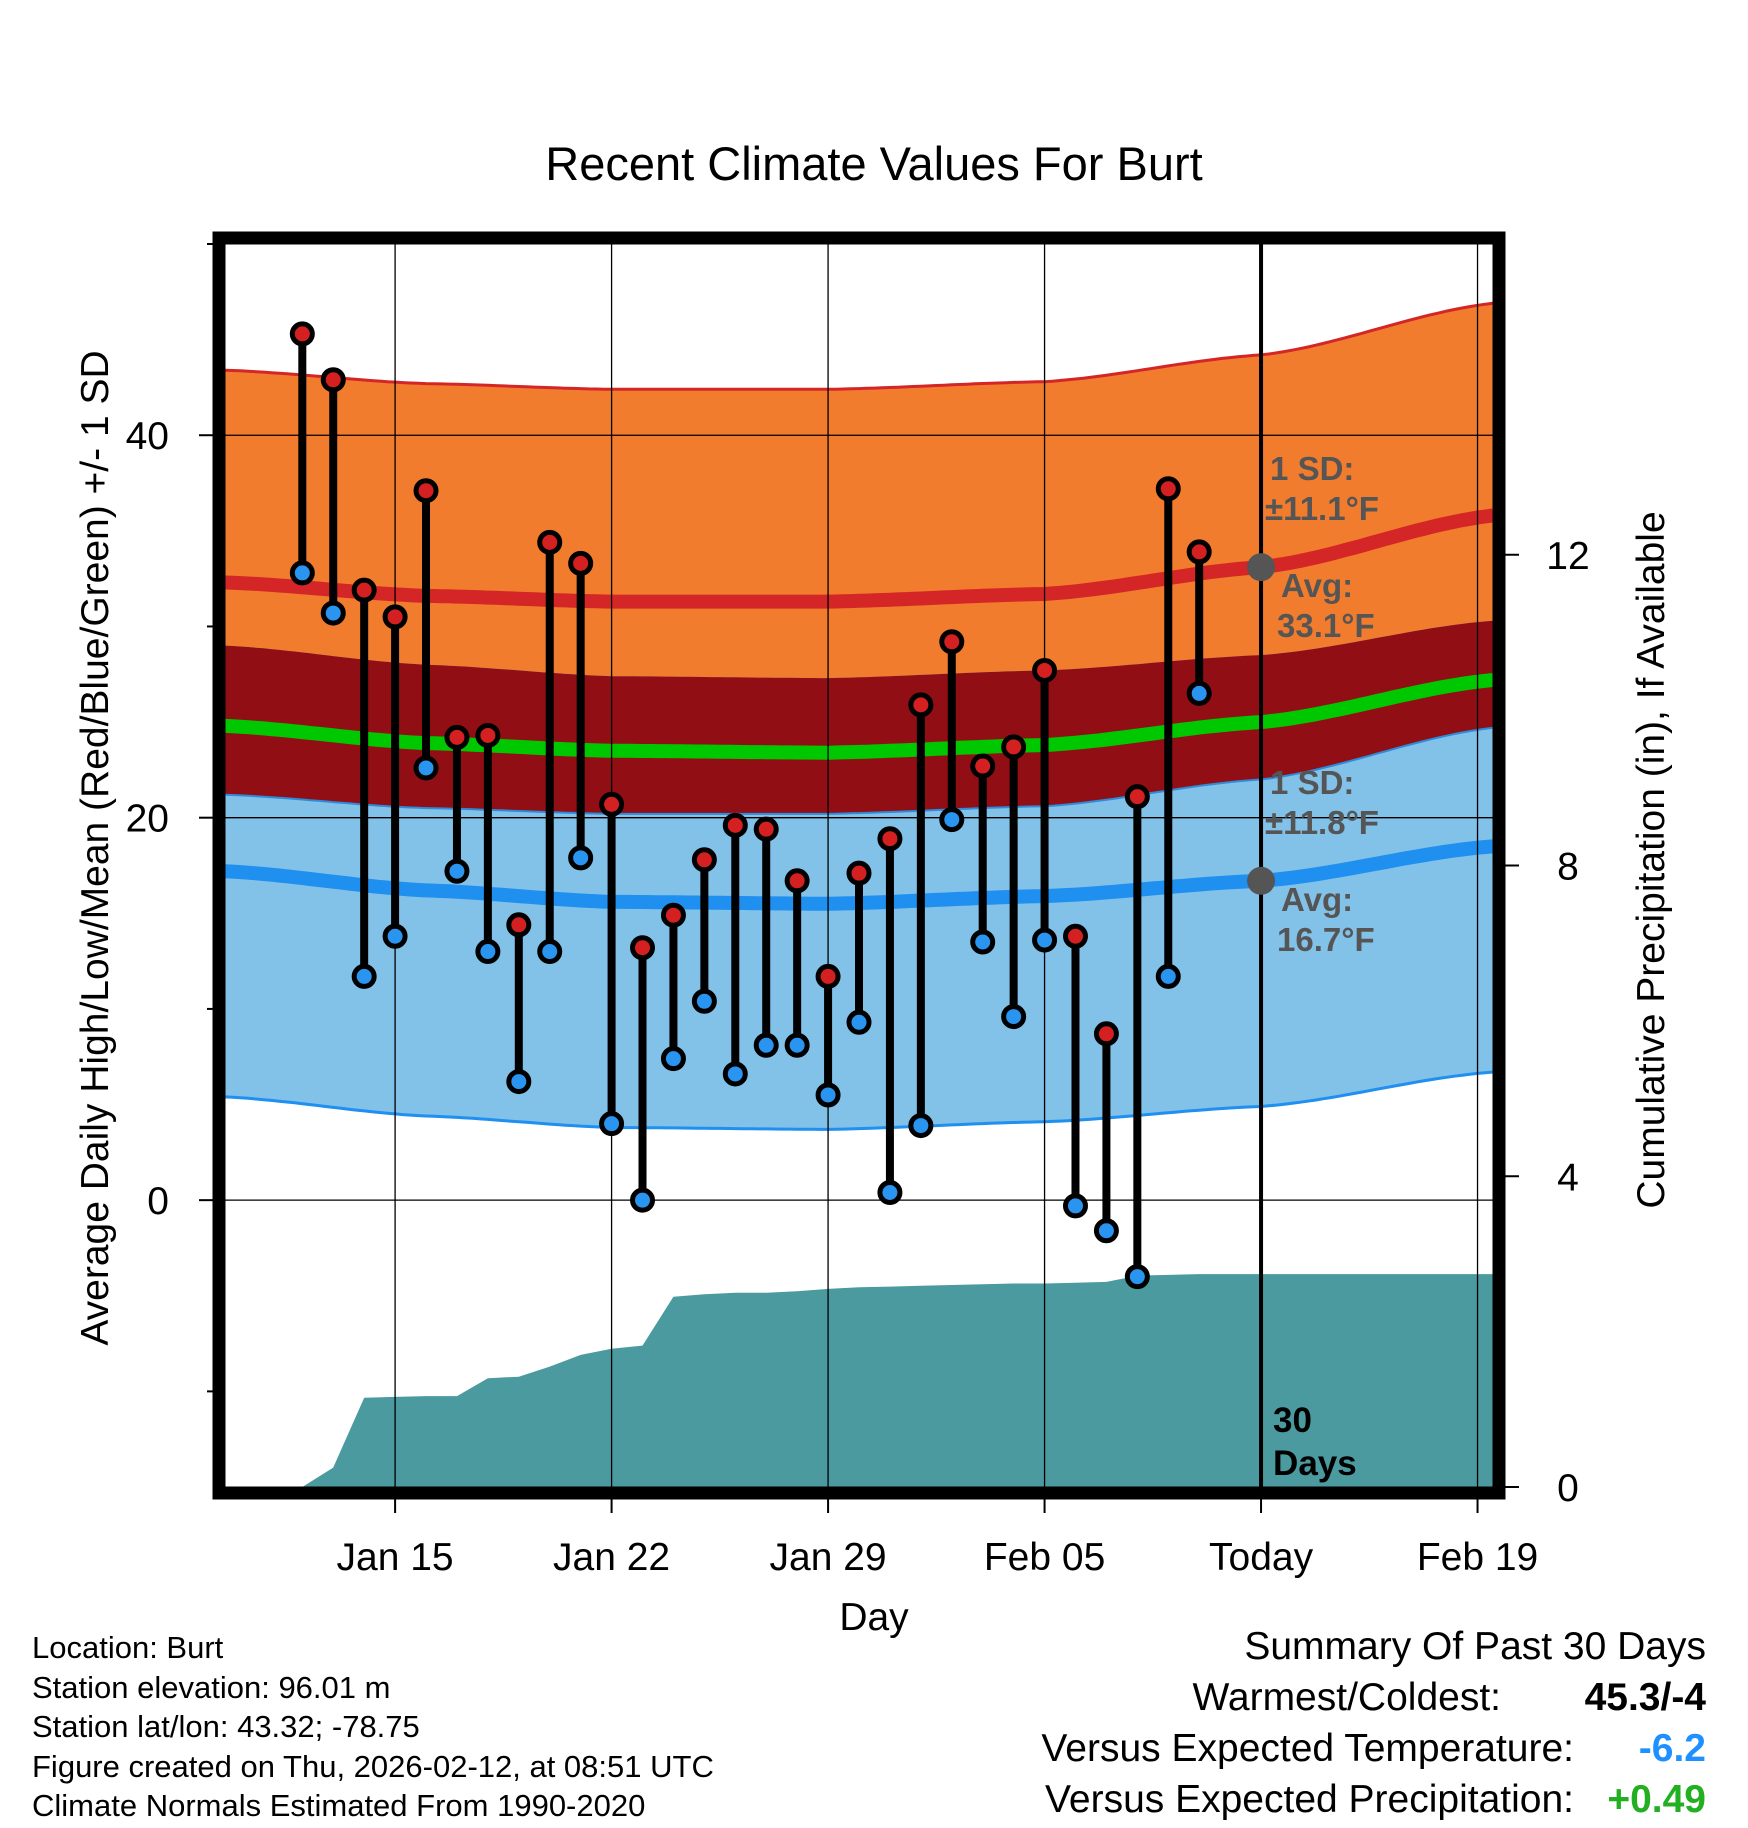 The height and width of the screenshot is (1828, 1748). Describe the element at coordinates (859, 346) in the screenshot. I see `high-sd-upper-line` at that location.